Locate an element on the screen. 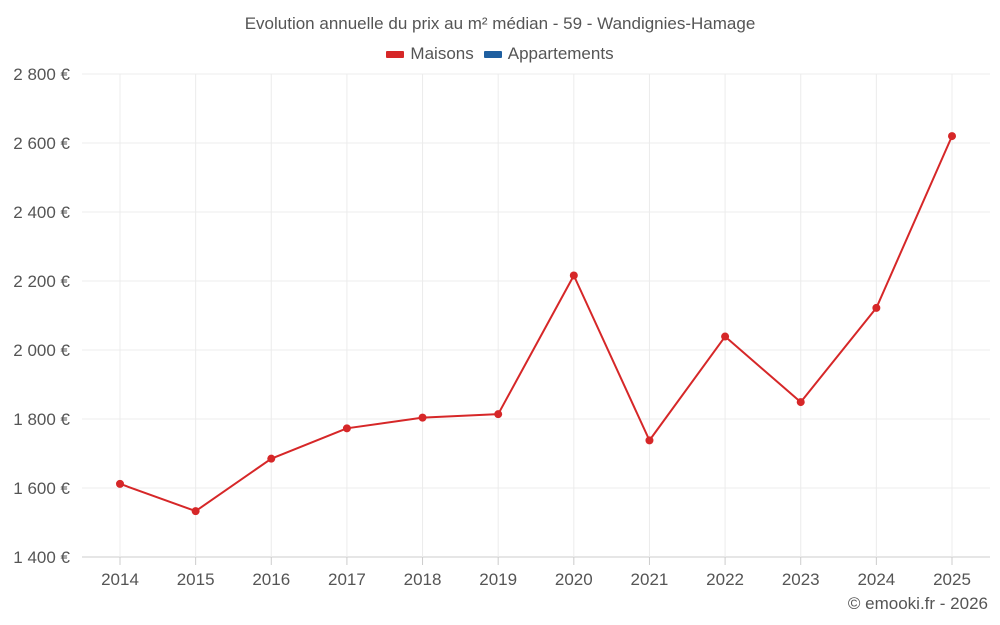 The height and width of the screenshot is (625, 1000). y-tick-label: 2 000 € is located at coordinates (41, 350).